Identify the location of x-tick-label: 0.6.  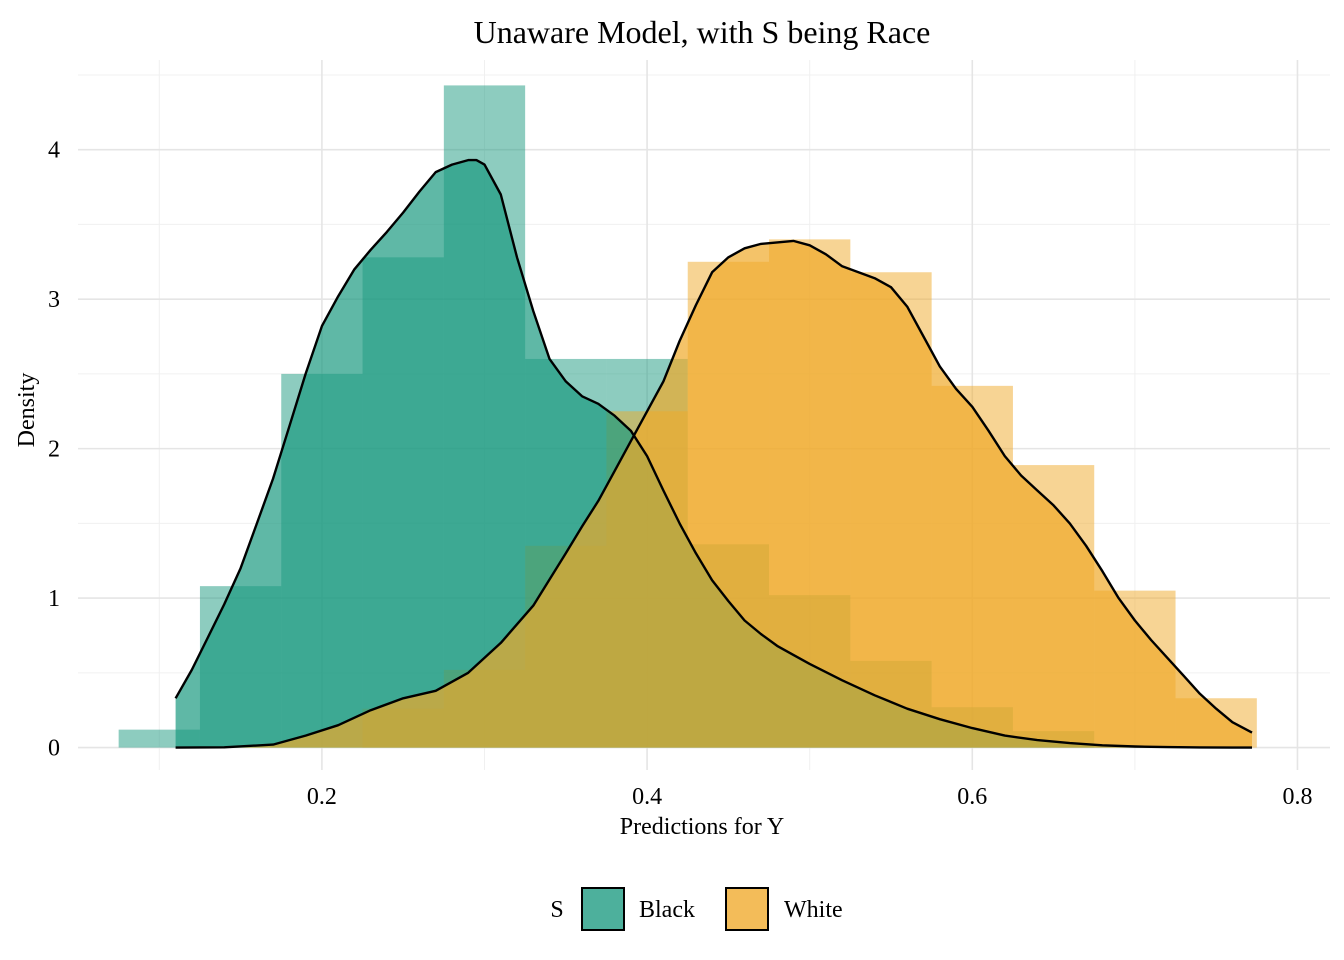
(972, 797).